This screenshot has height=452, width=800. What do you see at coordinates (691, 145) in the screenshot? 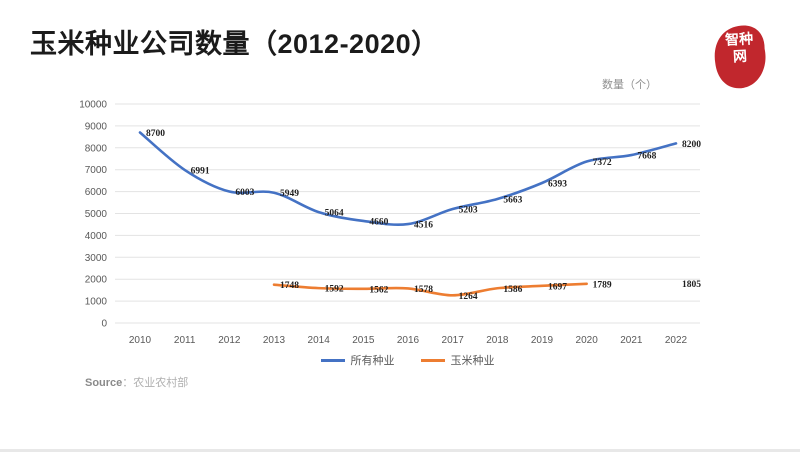
I see `data-label-all-seed: 8200` at bounding box center [691, 145].